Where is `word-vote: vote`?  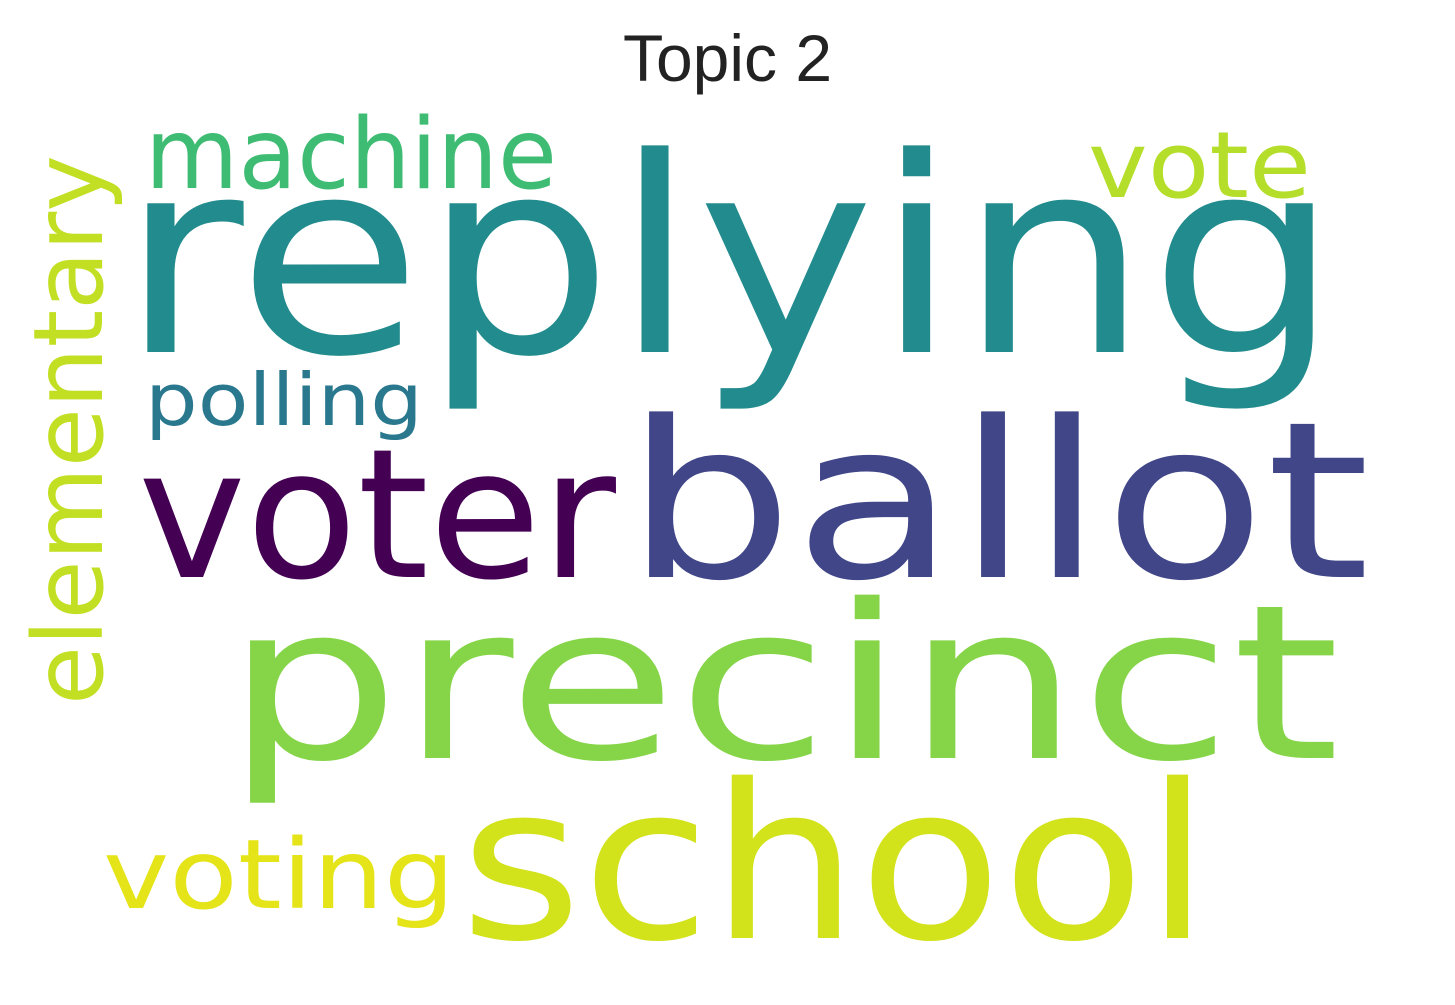
word-vote: vote is located at coordinates (1199, 165).